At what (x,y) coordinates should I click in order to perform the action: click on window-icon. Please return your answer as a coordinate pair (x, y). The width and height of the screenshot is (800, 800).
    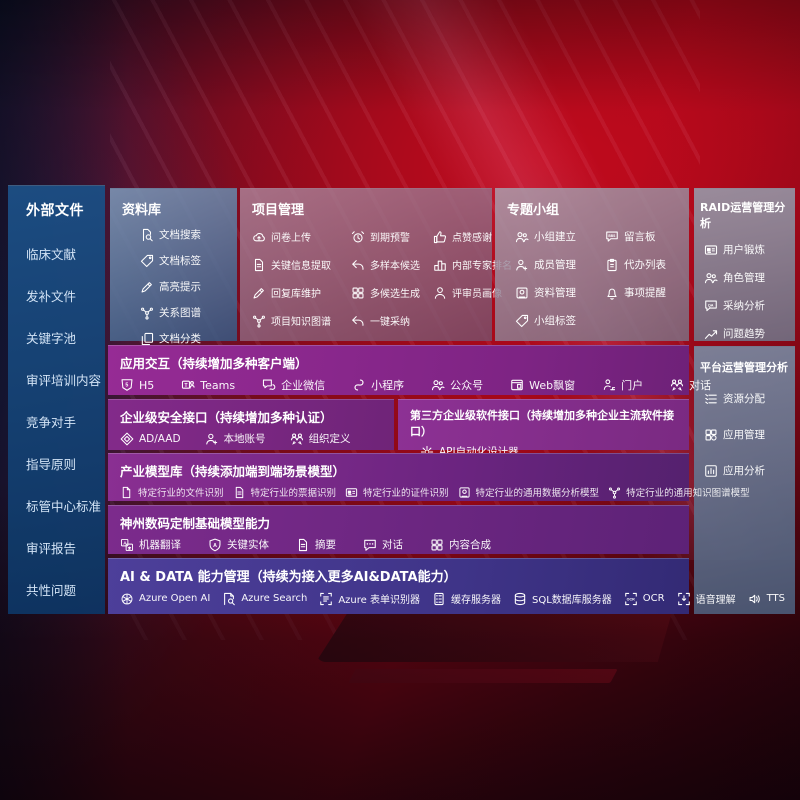
    Looking at the image, I should click on (517, 385).